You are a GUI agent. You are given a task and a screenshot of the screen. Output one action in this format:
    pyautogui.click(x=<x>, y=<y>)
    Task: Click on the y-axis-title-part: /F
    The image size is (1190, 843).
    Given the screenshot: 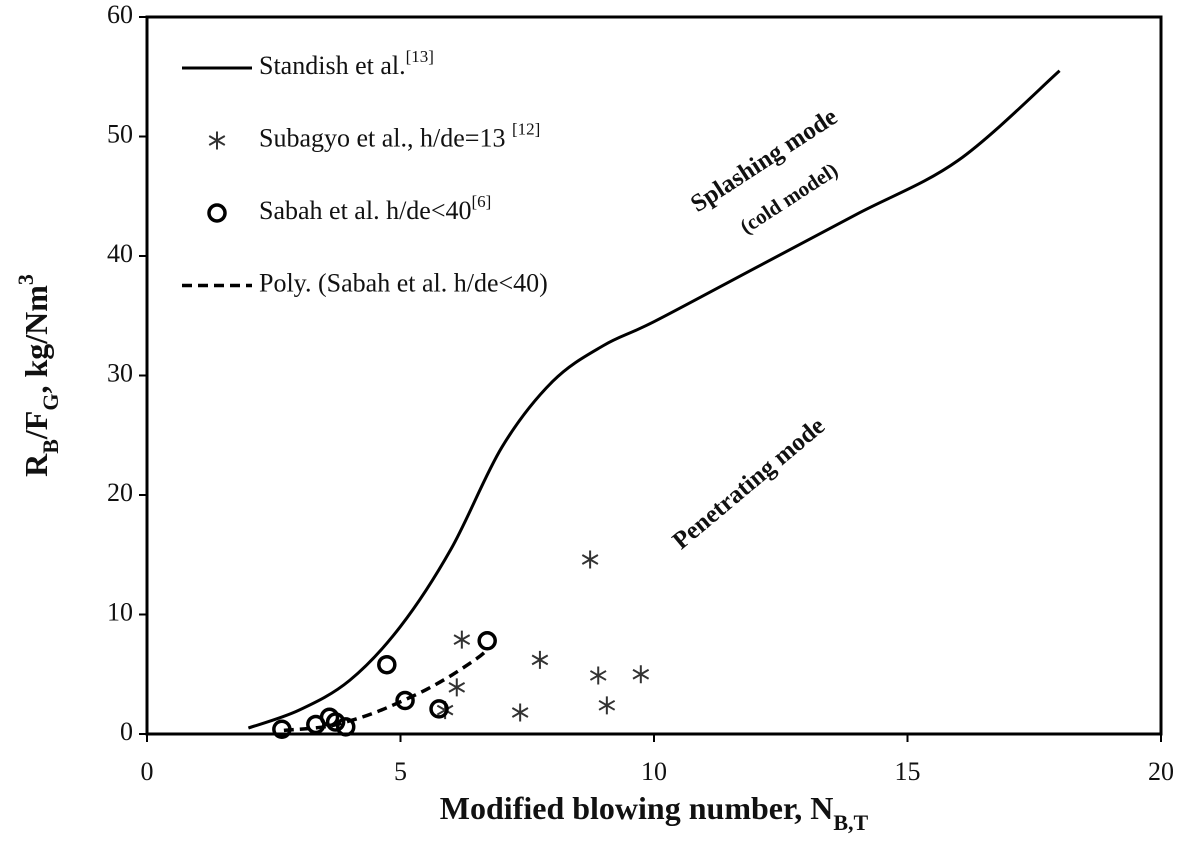 What is the action you would take?
    pyautogui.click(x=36, y=425)
    